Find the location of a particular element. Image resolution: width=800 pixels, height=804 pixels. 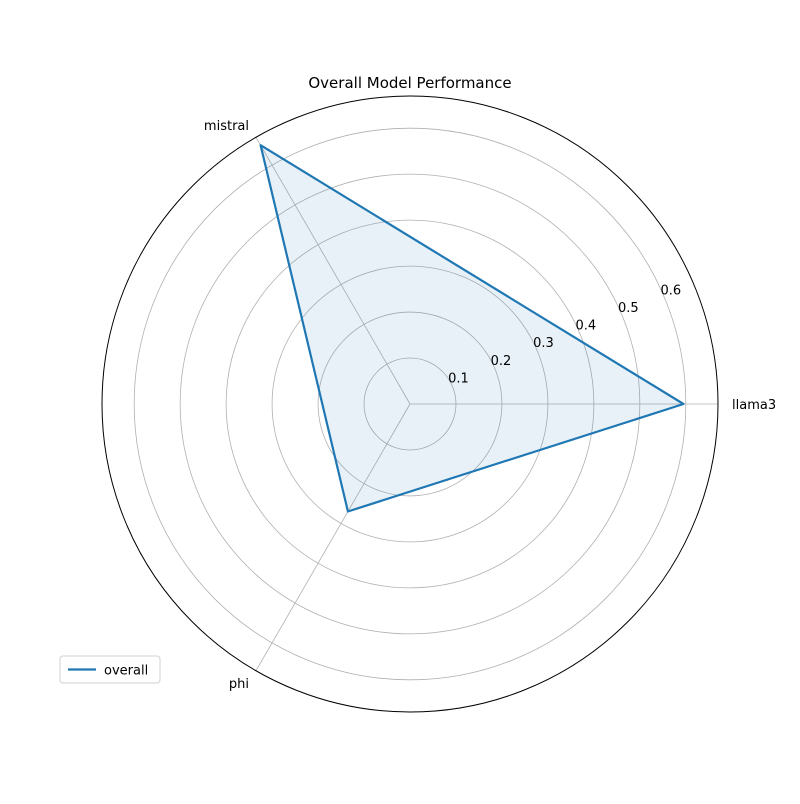

radial-tick-label: 0.3 is located at coordinates (543, 343).